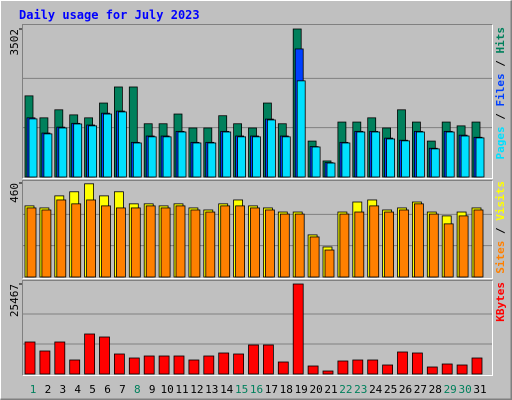 This screenshot has height=400, width=512. I want to click on x-tick-label: 11, so click(181, 389).